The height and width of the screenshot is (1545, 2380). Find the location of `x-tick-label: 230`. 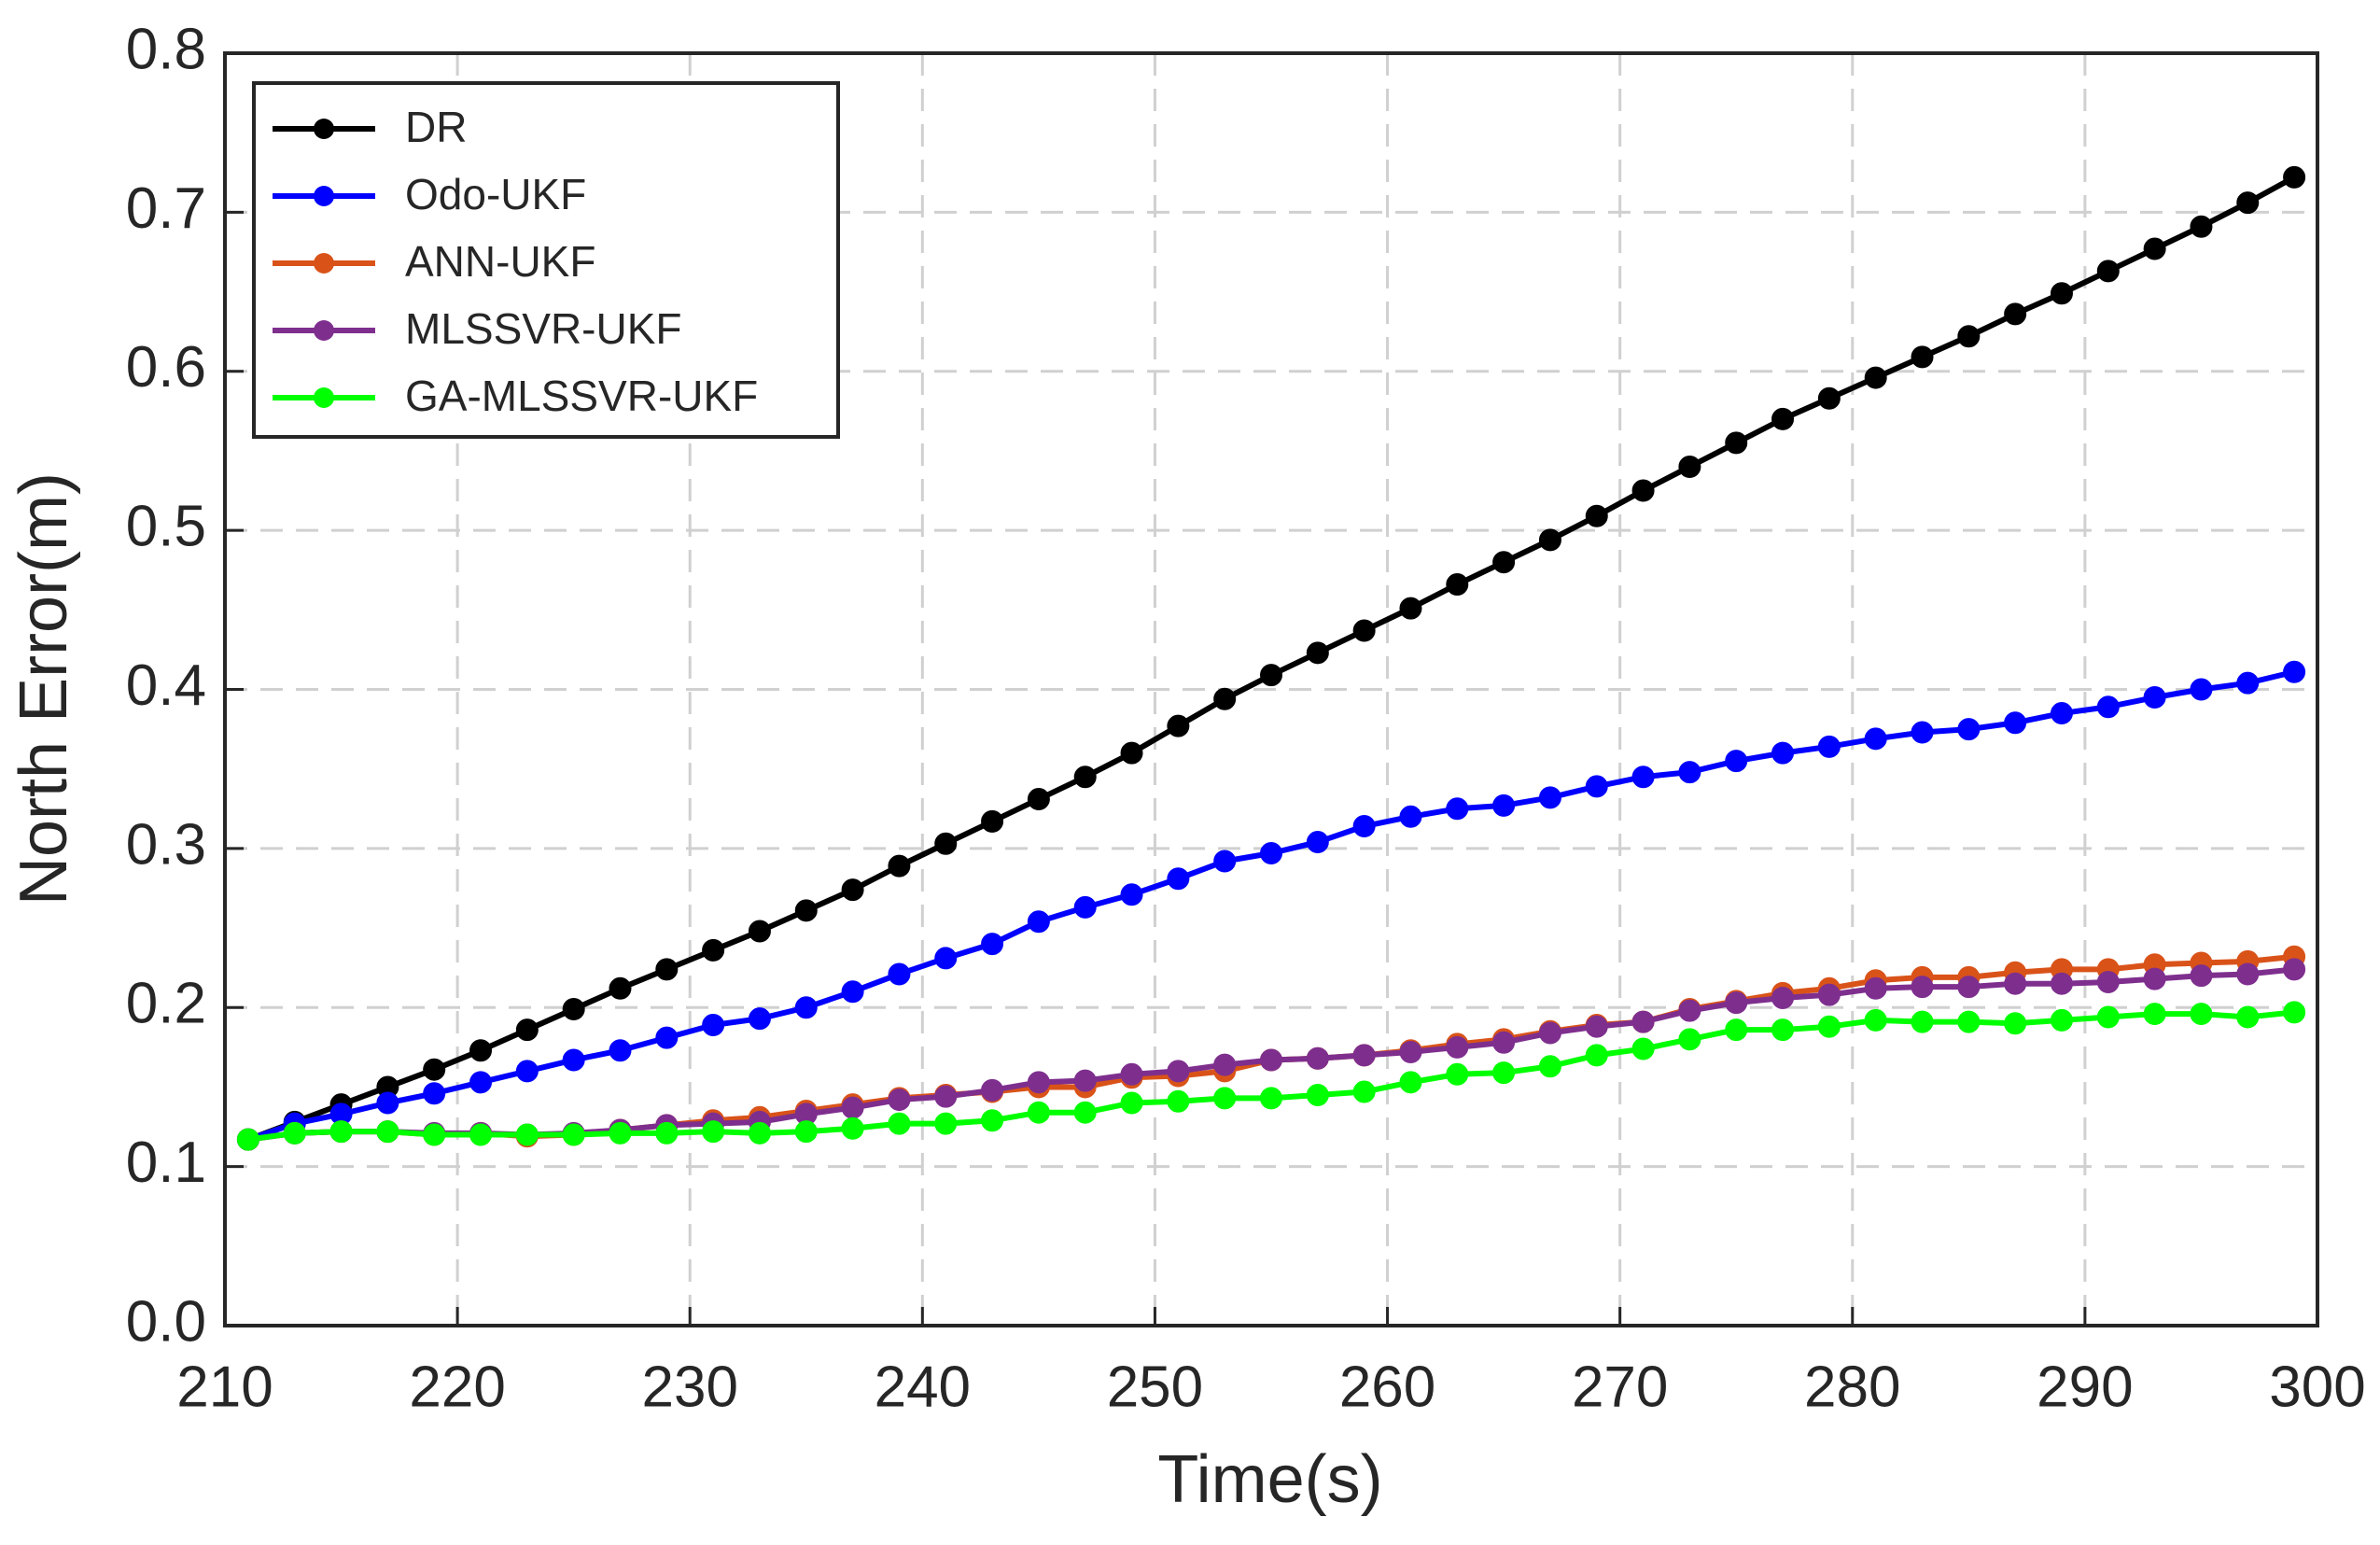

x-tick-label: 230 is located at coordinates (689, 1387).